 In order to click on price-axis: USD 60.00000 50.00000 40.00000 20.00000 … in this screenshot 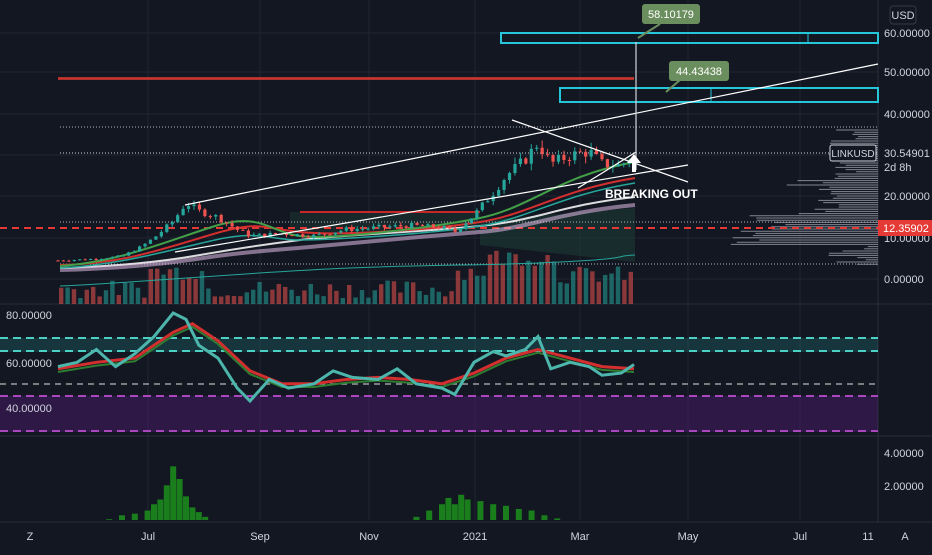, I will do `click(905, 145)`.